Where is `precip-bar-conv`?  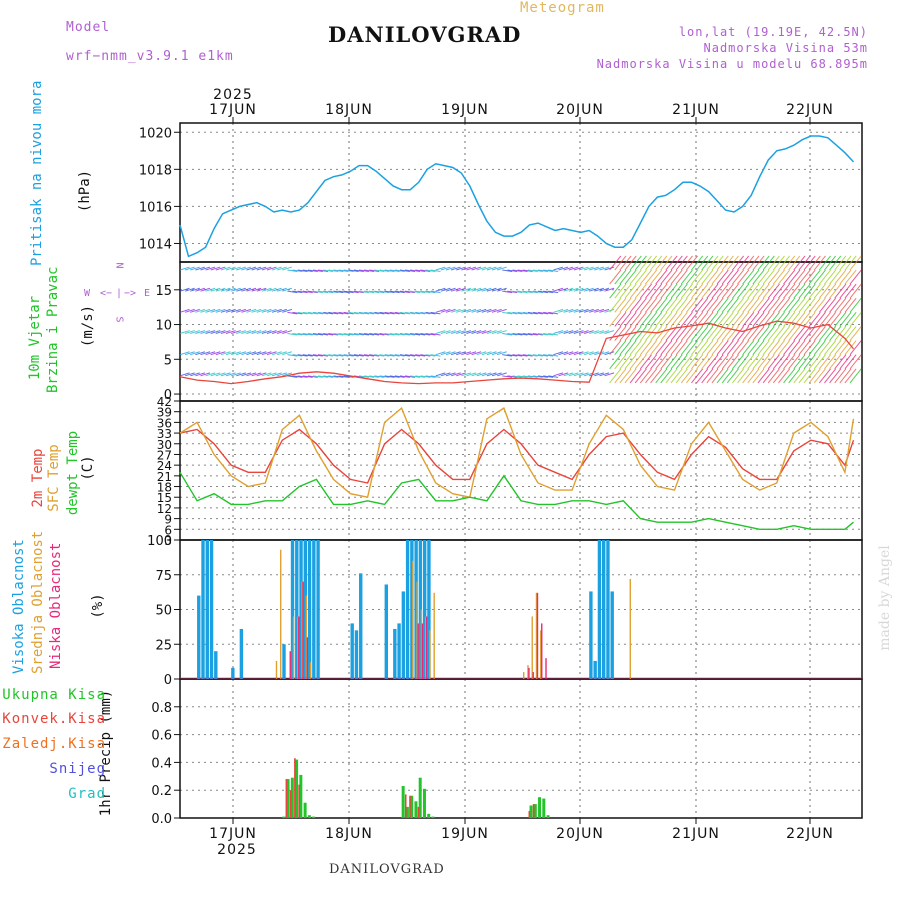
precip-bar-conv is located at coordinates (405, 806).